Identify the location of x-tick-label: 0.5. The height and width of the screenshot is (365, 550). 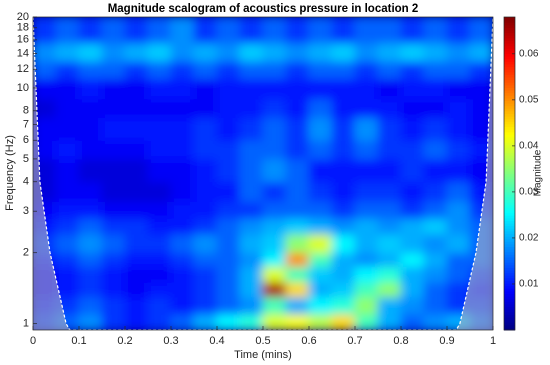
(262, 341).